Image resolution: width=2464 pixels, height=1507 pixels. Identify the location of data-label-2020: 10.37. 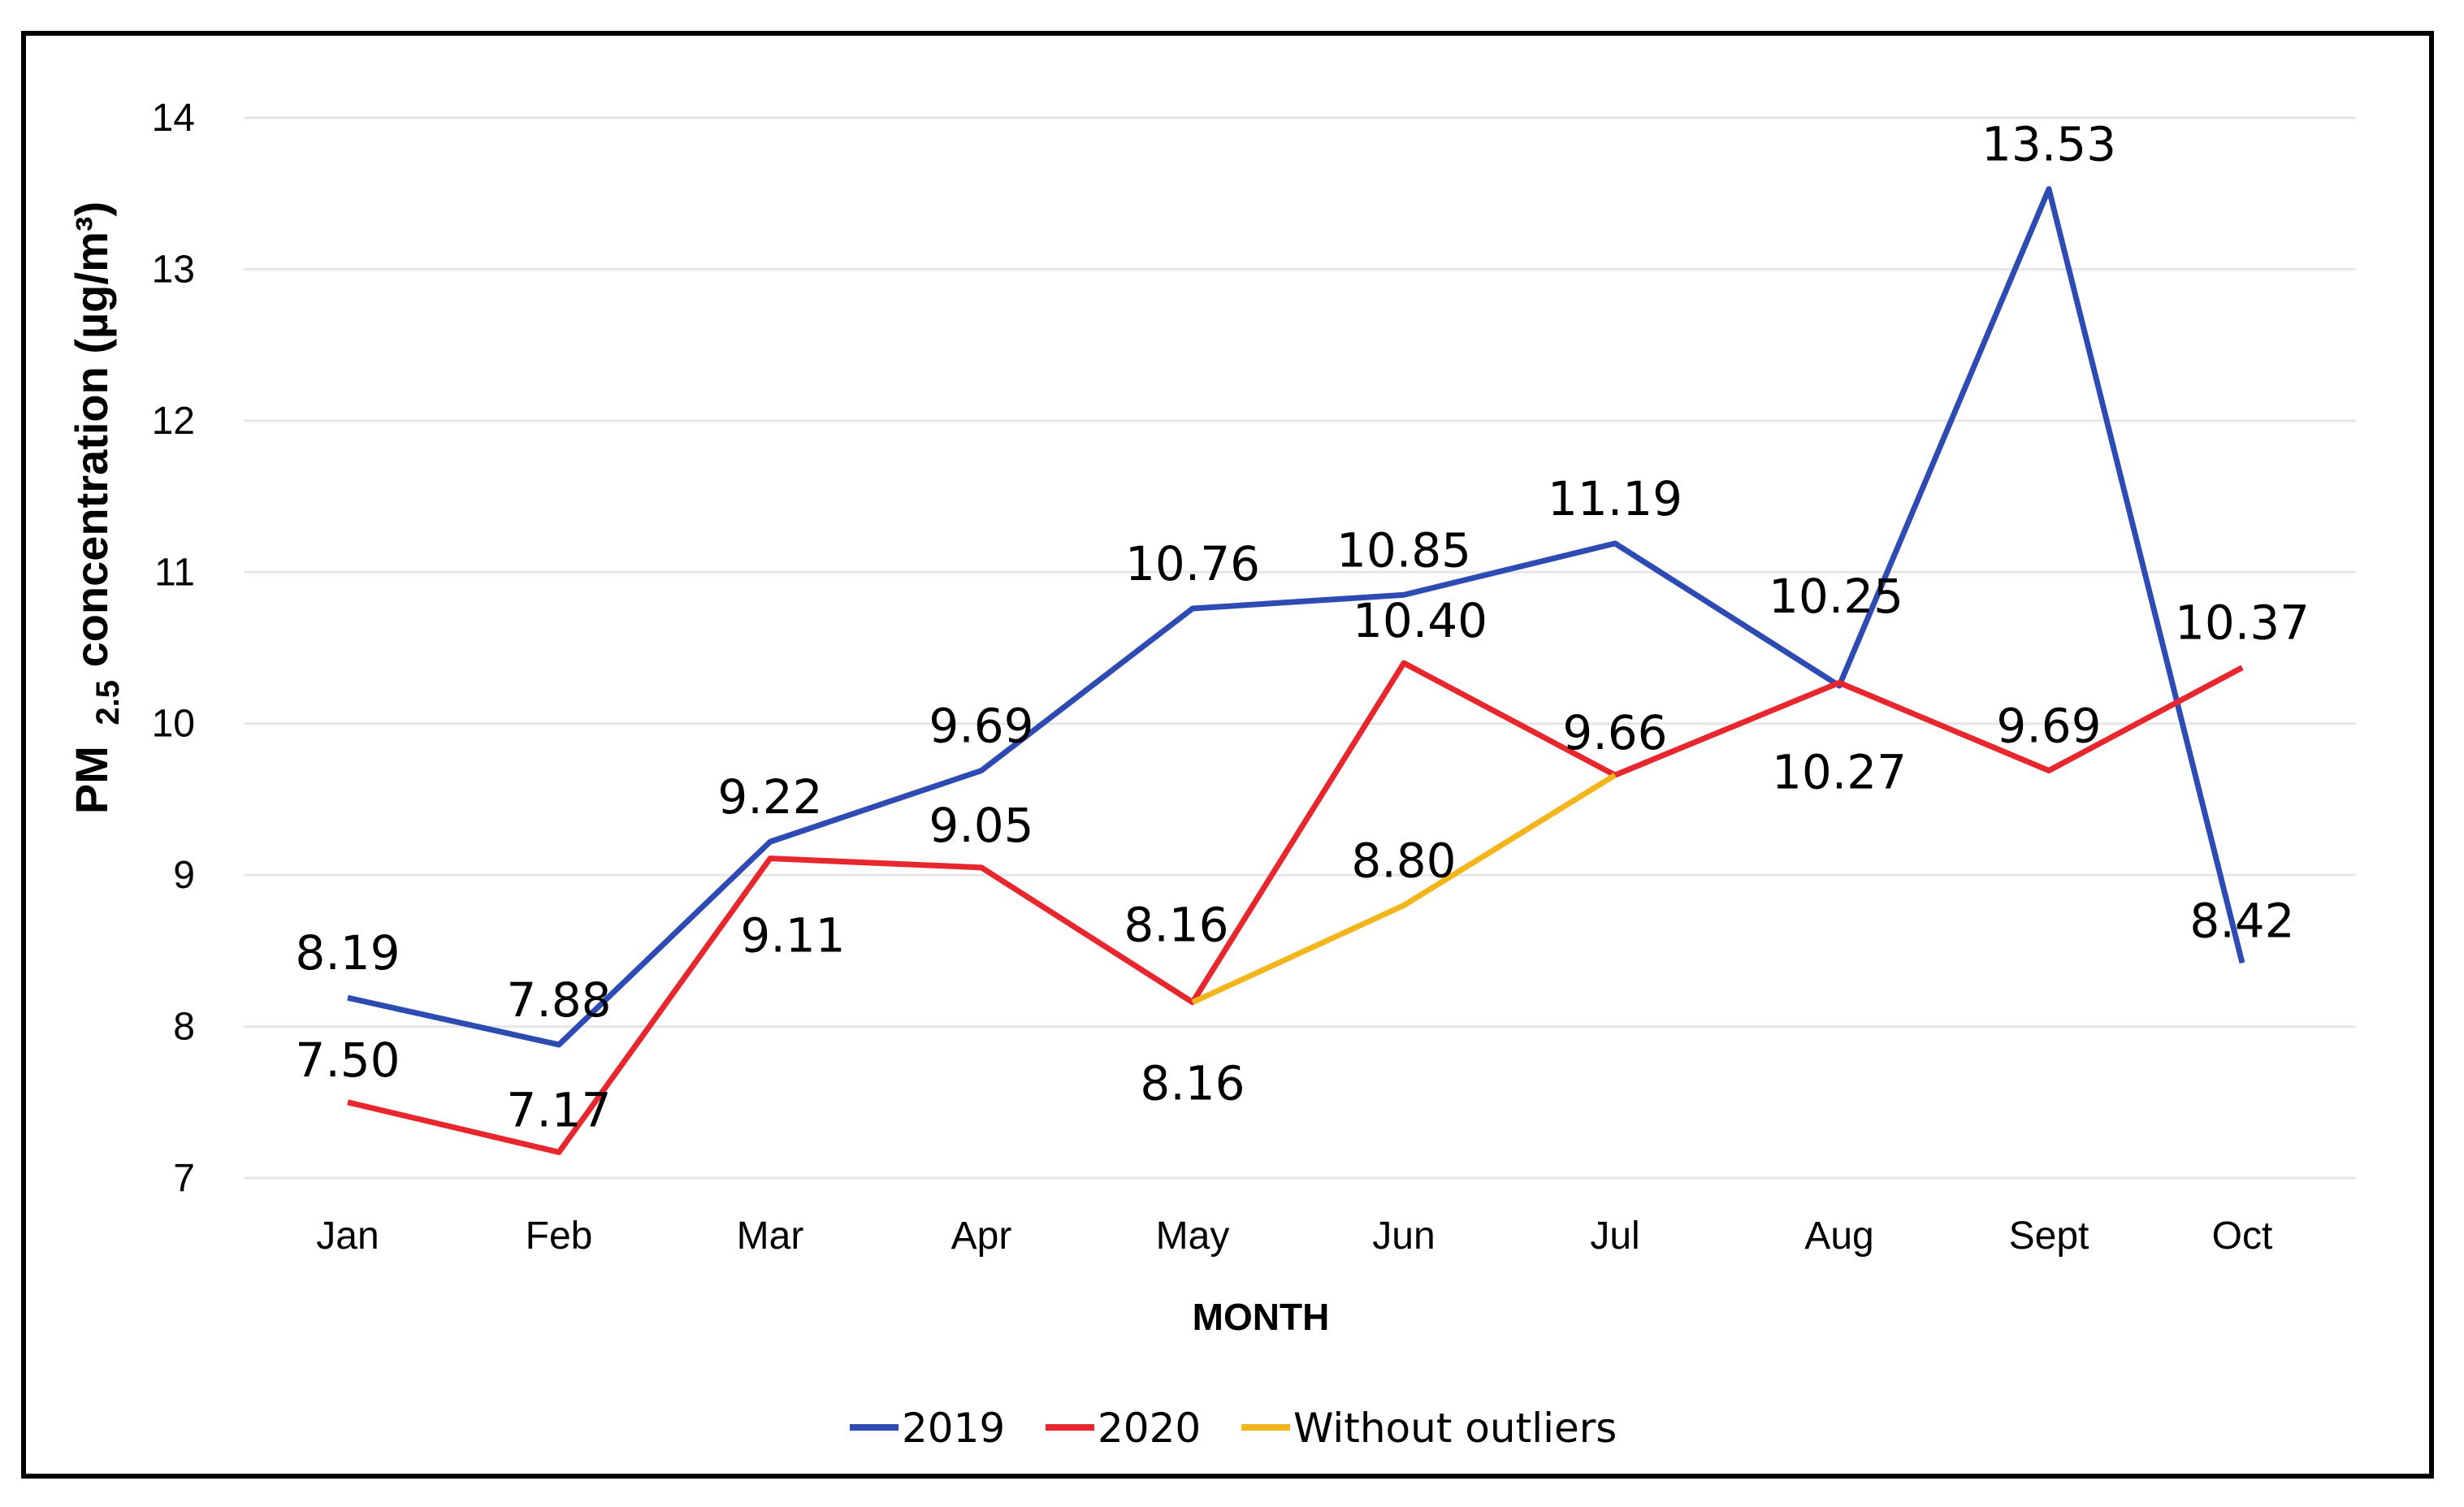
(2242, 623).